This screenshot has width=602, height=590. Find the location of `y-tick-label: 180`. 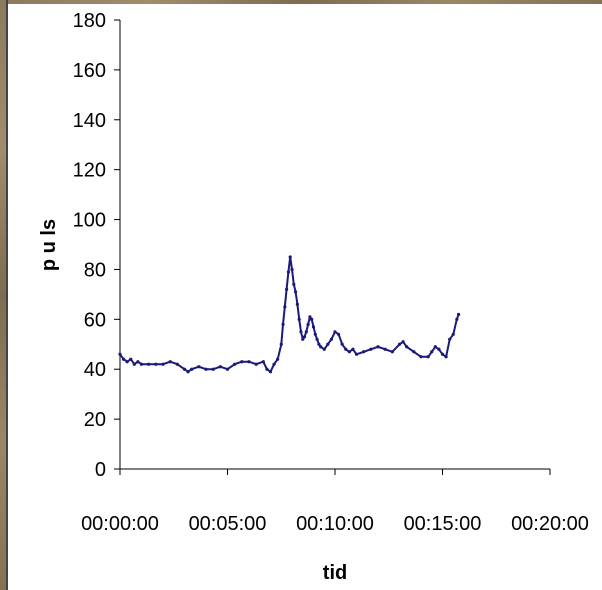

y-tick-label: 180 is located at coordinates (89, 21).